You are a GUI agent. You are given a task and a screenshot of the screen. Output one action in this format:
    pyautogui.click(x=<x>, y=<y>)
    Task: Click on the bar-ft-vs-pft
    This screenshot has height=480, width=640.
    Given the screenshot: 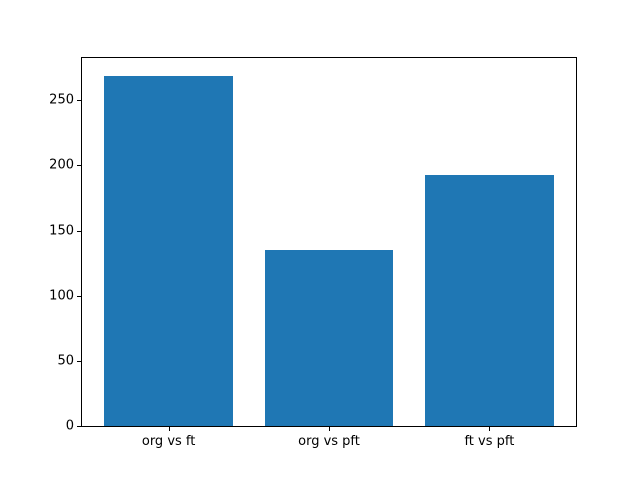 What is the action you would take?
    pyautogui.click(x=489, y=300)
    